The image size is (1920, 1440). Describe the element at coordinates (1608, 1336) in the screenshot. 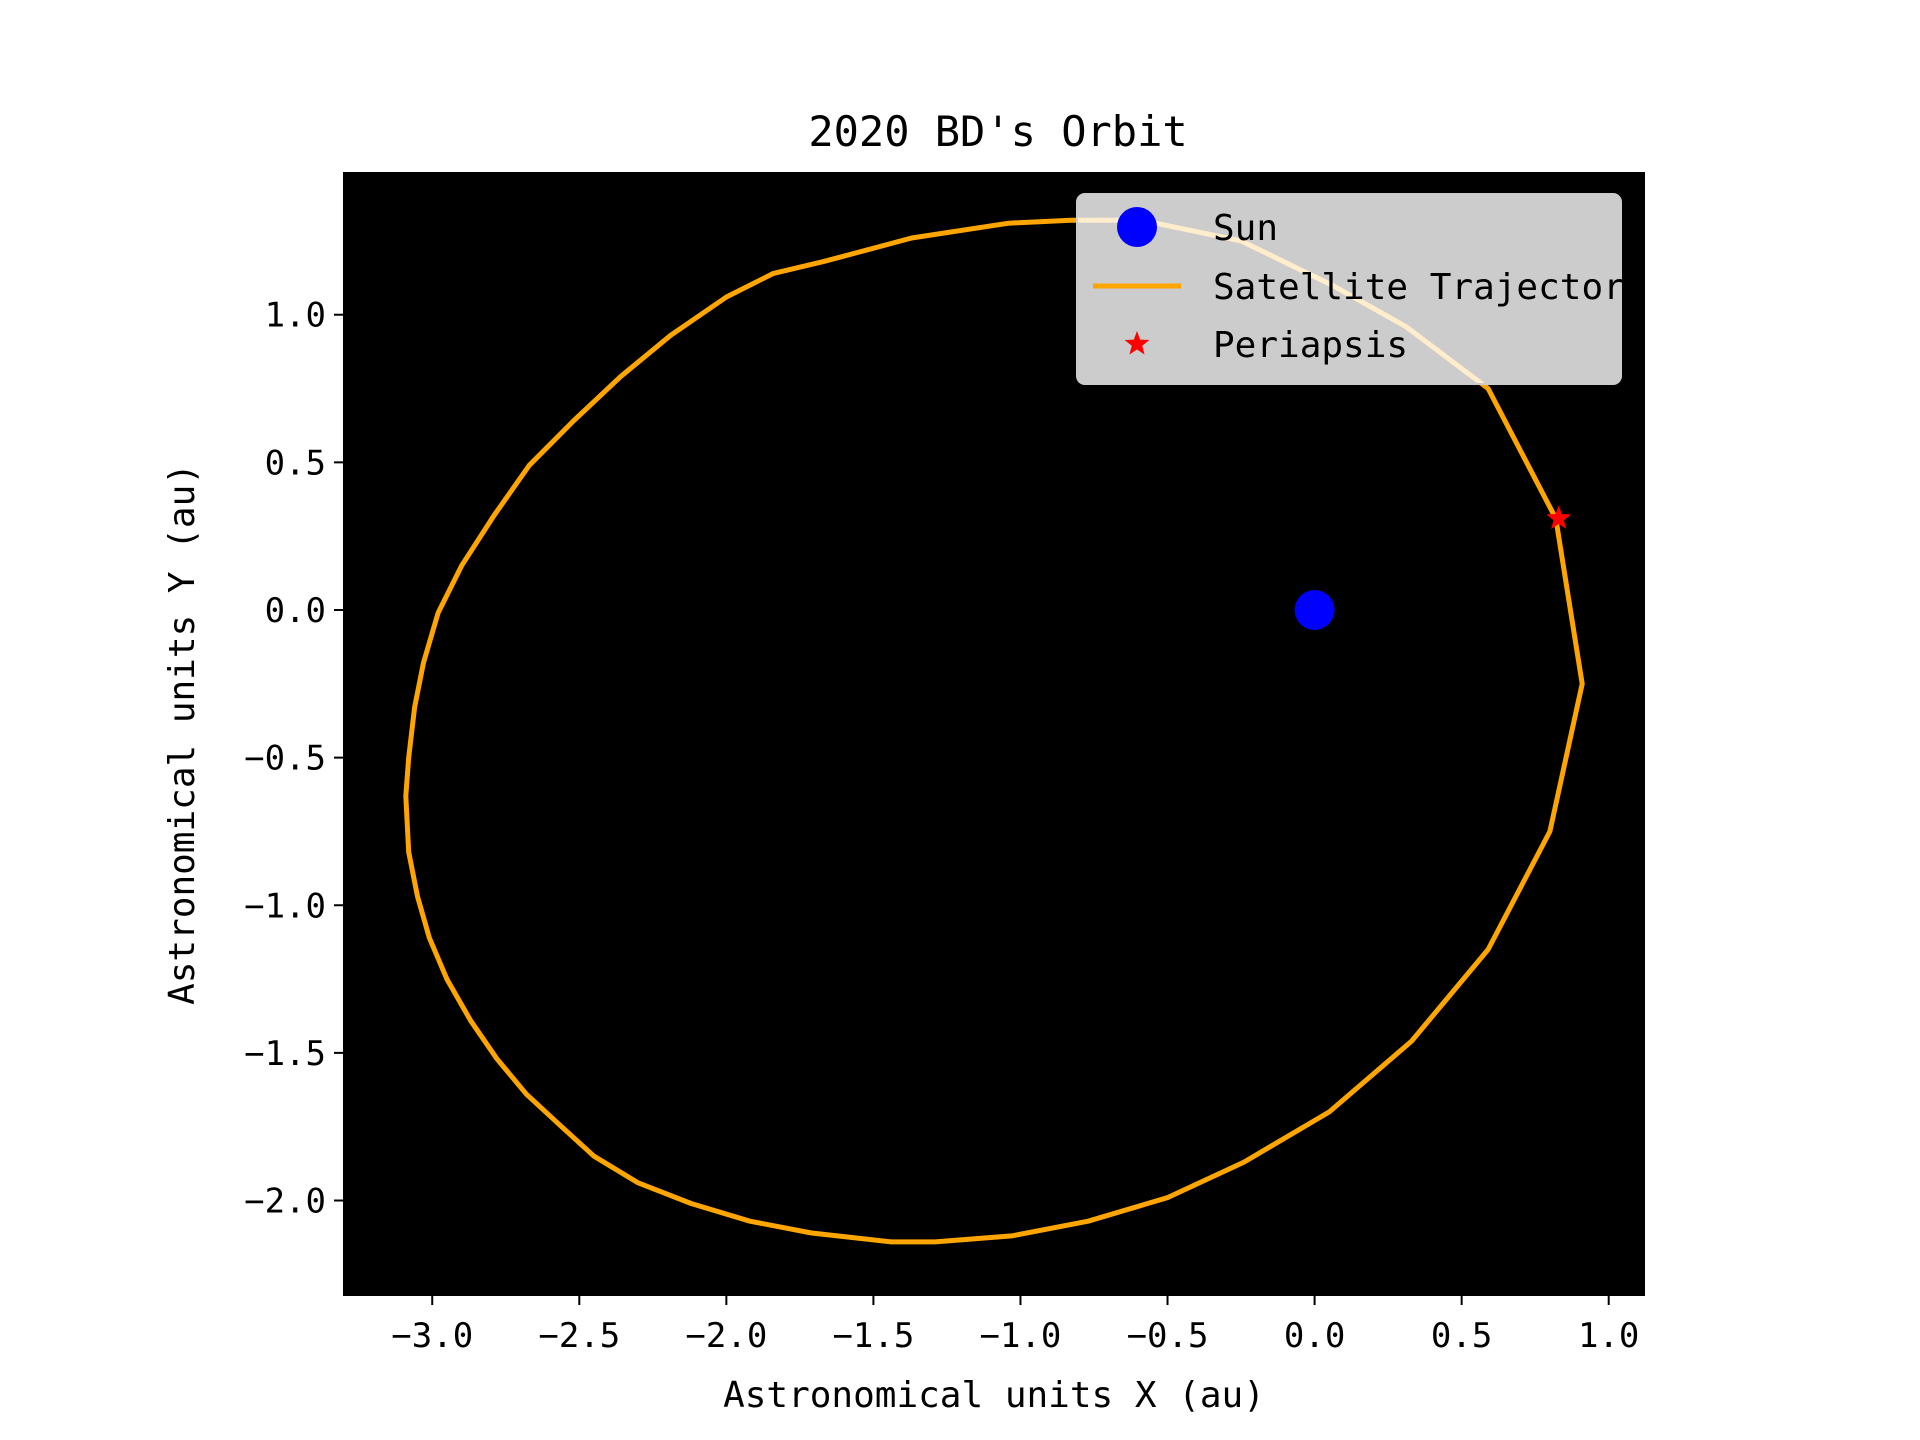

I see `x-tick-label: 1.0` at that location.